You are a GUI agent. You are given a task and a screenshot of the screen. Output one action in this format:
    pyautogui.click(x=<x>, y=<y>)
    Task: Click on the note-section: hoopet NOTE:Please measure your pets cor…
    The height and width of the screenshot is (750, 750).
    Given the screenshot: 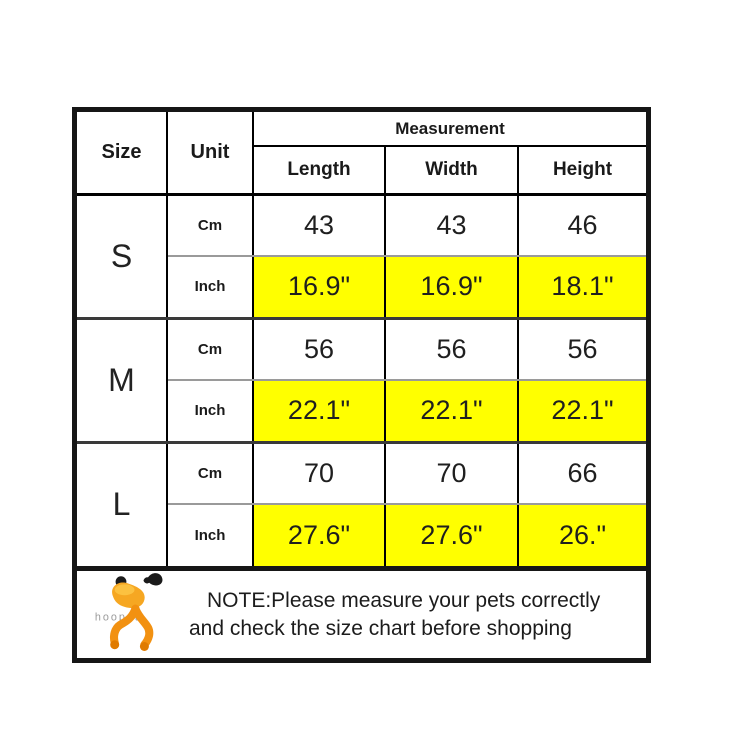 What is the action you would take?
    pyautogui.click(x=361, y=612)
    